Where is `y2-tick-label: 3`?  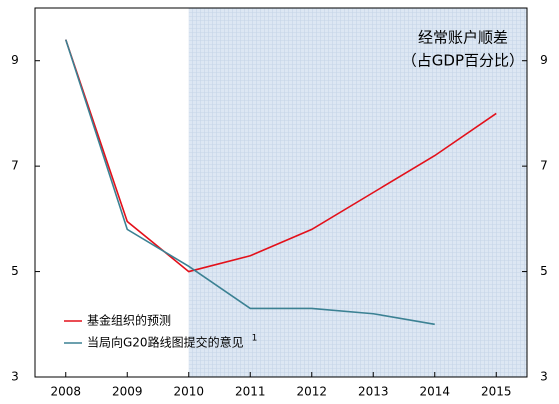 y2-tick-label: 3 is located at coordinates (544, 377).